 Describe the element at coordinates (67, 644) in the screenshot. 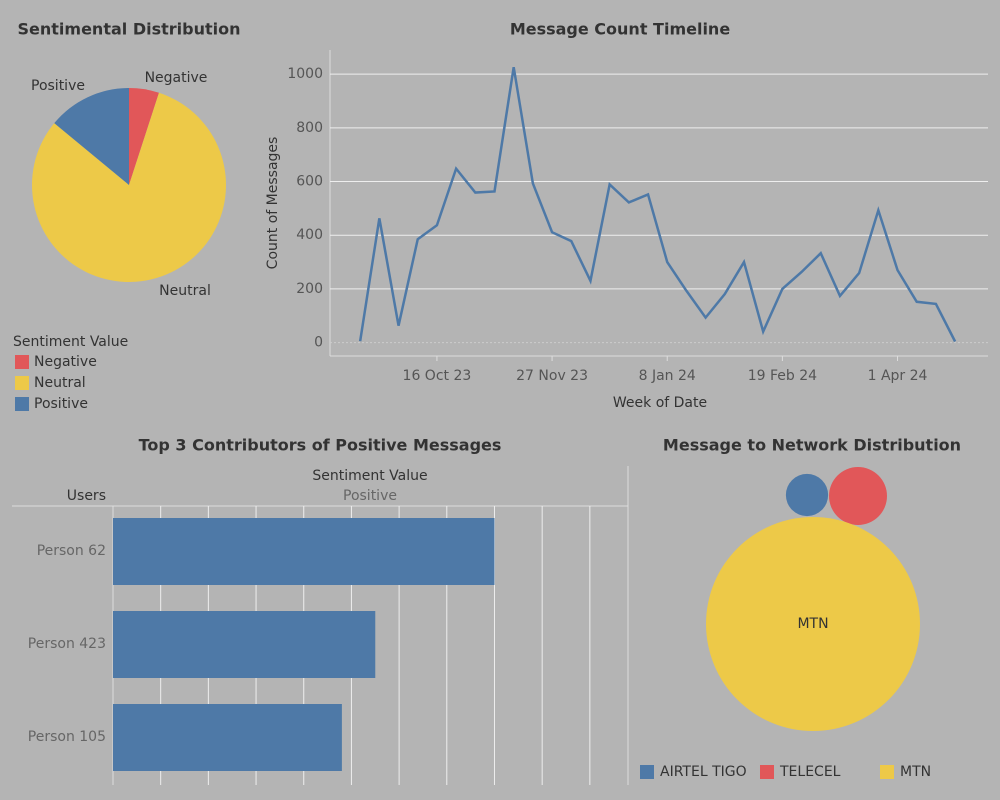

I see `row-label: Person 423` at that location.